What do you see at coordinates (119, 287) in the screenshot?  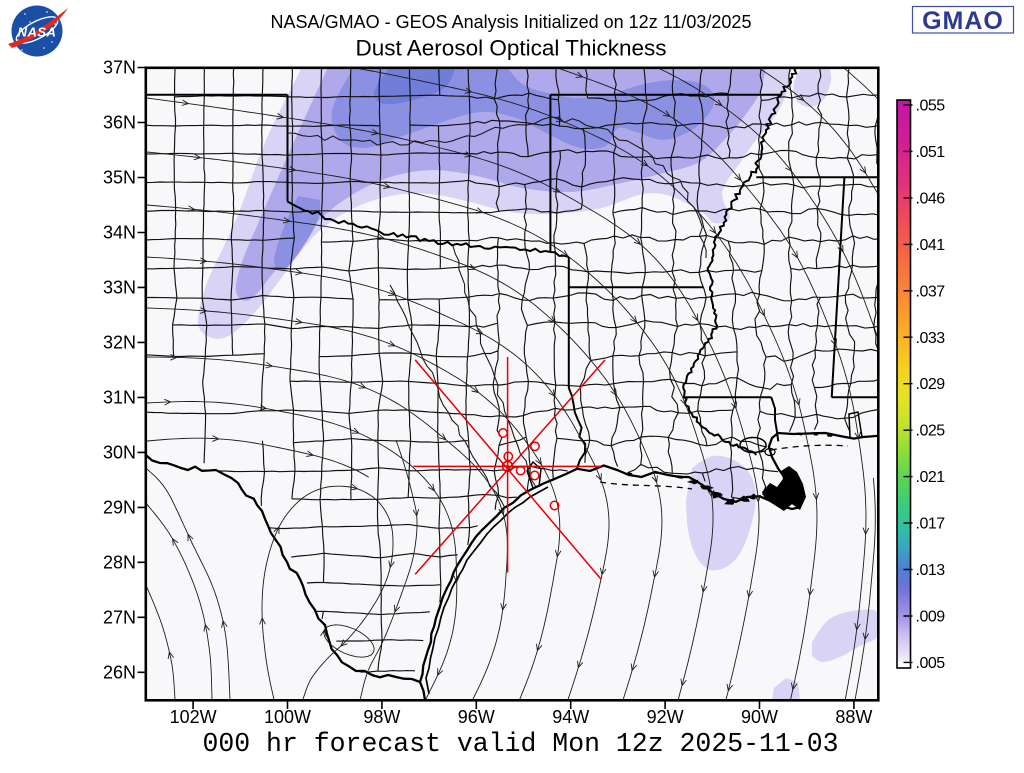 I see `svg-text: 33N` at bounding box center [119, 287].